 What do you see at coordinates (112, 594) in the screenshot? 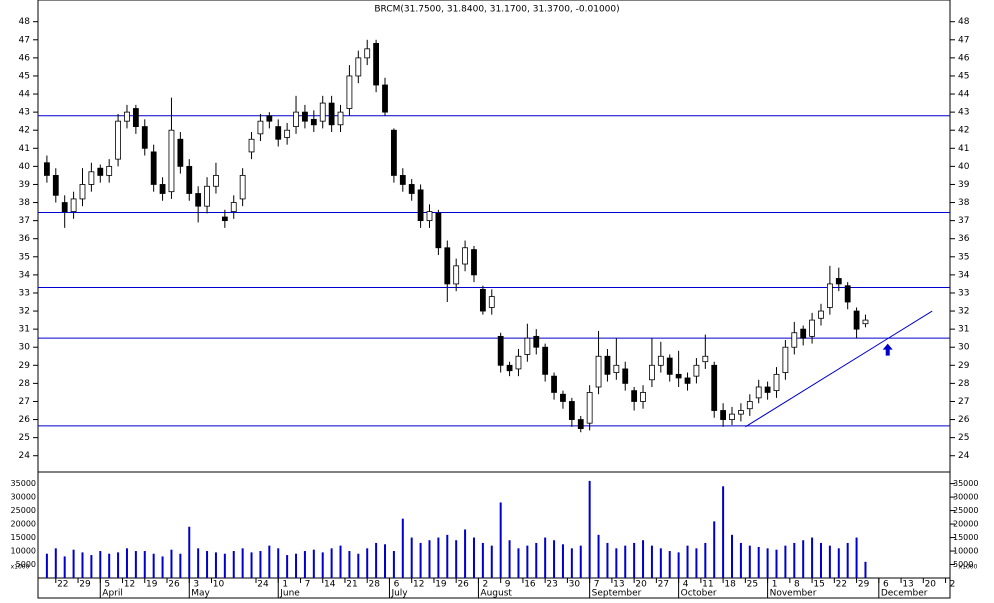
I see `month-label: April` at bounding box center [112, 594].